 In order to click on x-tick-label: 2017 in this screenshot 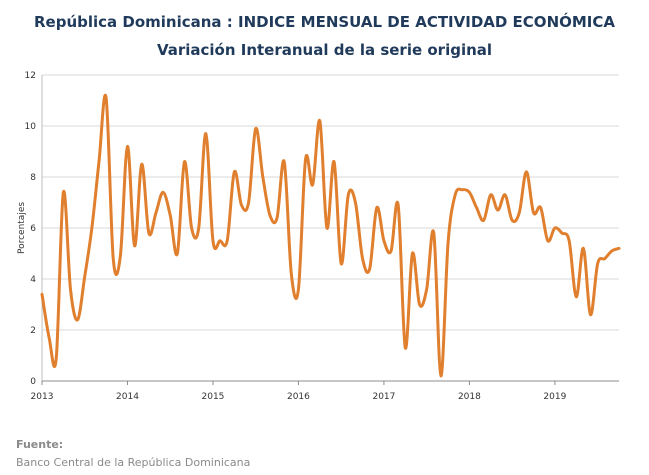, I will do `click(383, 397)`.